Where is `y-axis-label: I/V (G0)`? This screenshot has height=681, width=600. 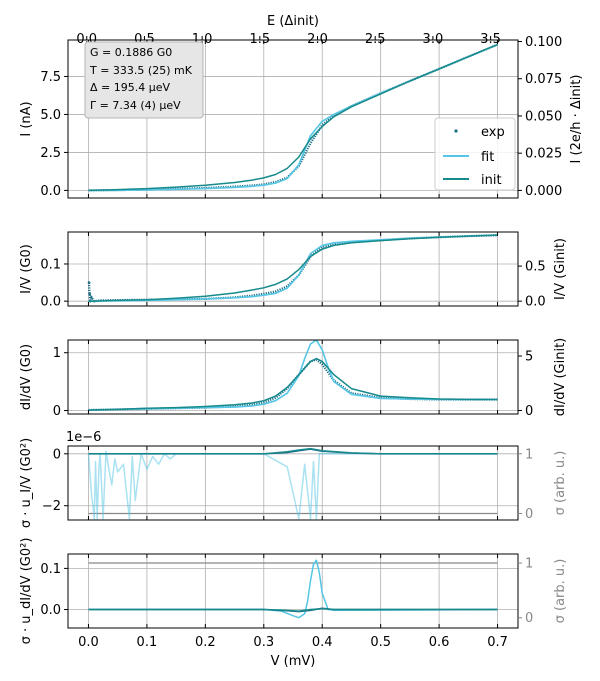 y-axis-label: I/V (G0) is located at coordinates (26, 269).